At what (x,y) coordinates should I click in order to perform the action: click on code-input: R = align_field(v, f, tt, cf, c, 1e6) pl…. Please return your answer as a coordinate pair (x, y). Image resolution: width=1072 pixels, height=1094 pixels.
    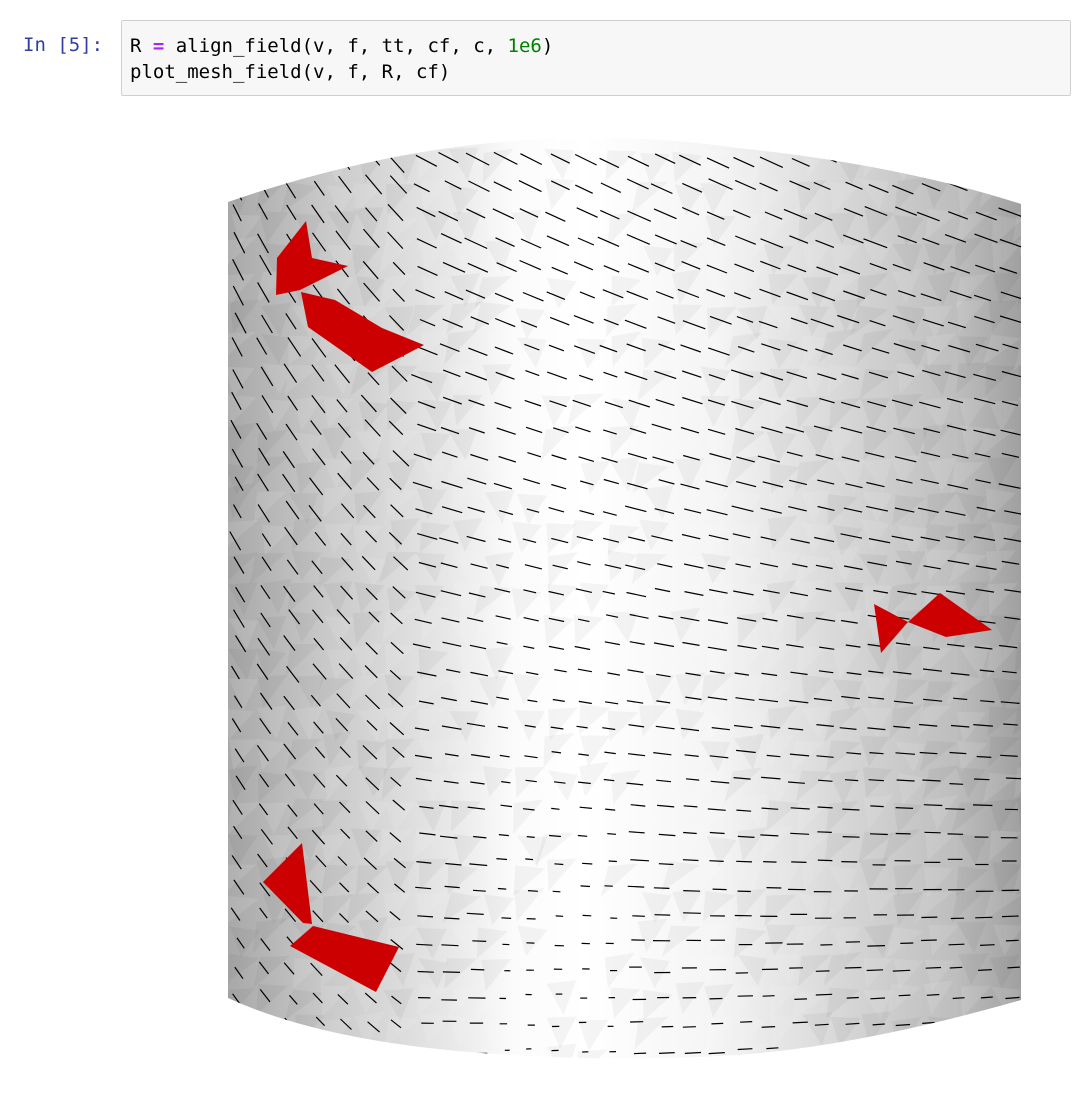
    Looking at the image, I should click on (596, 58).